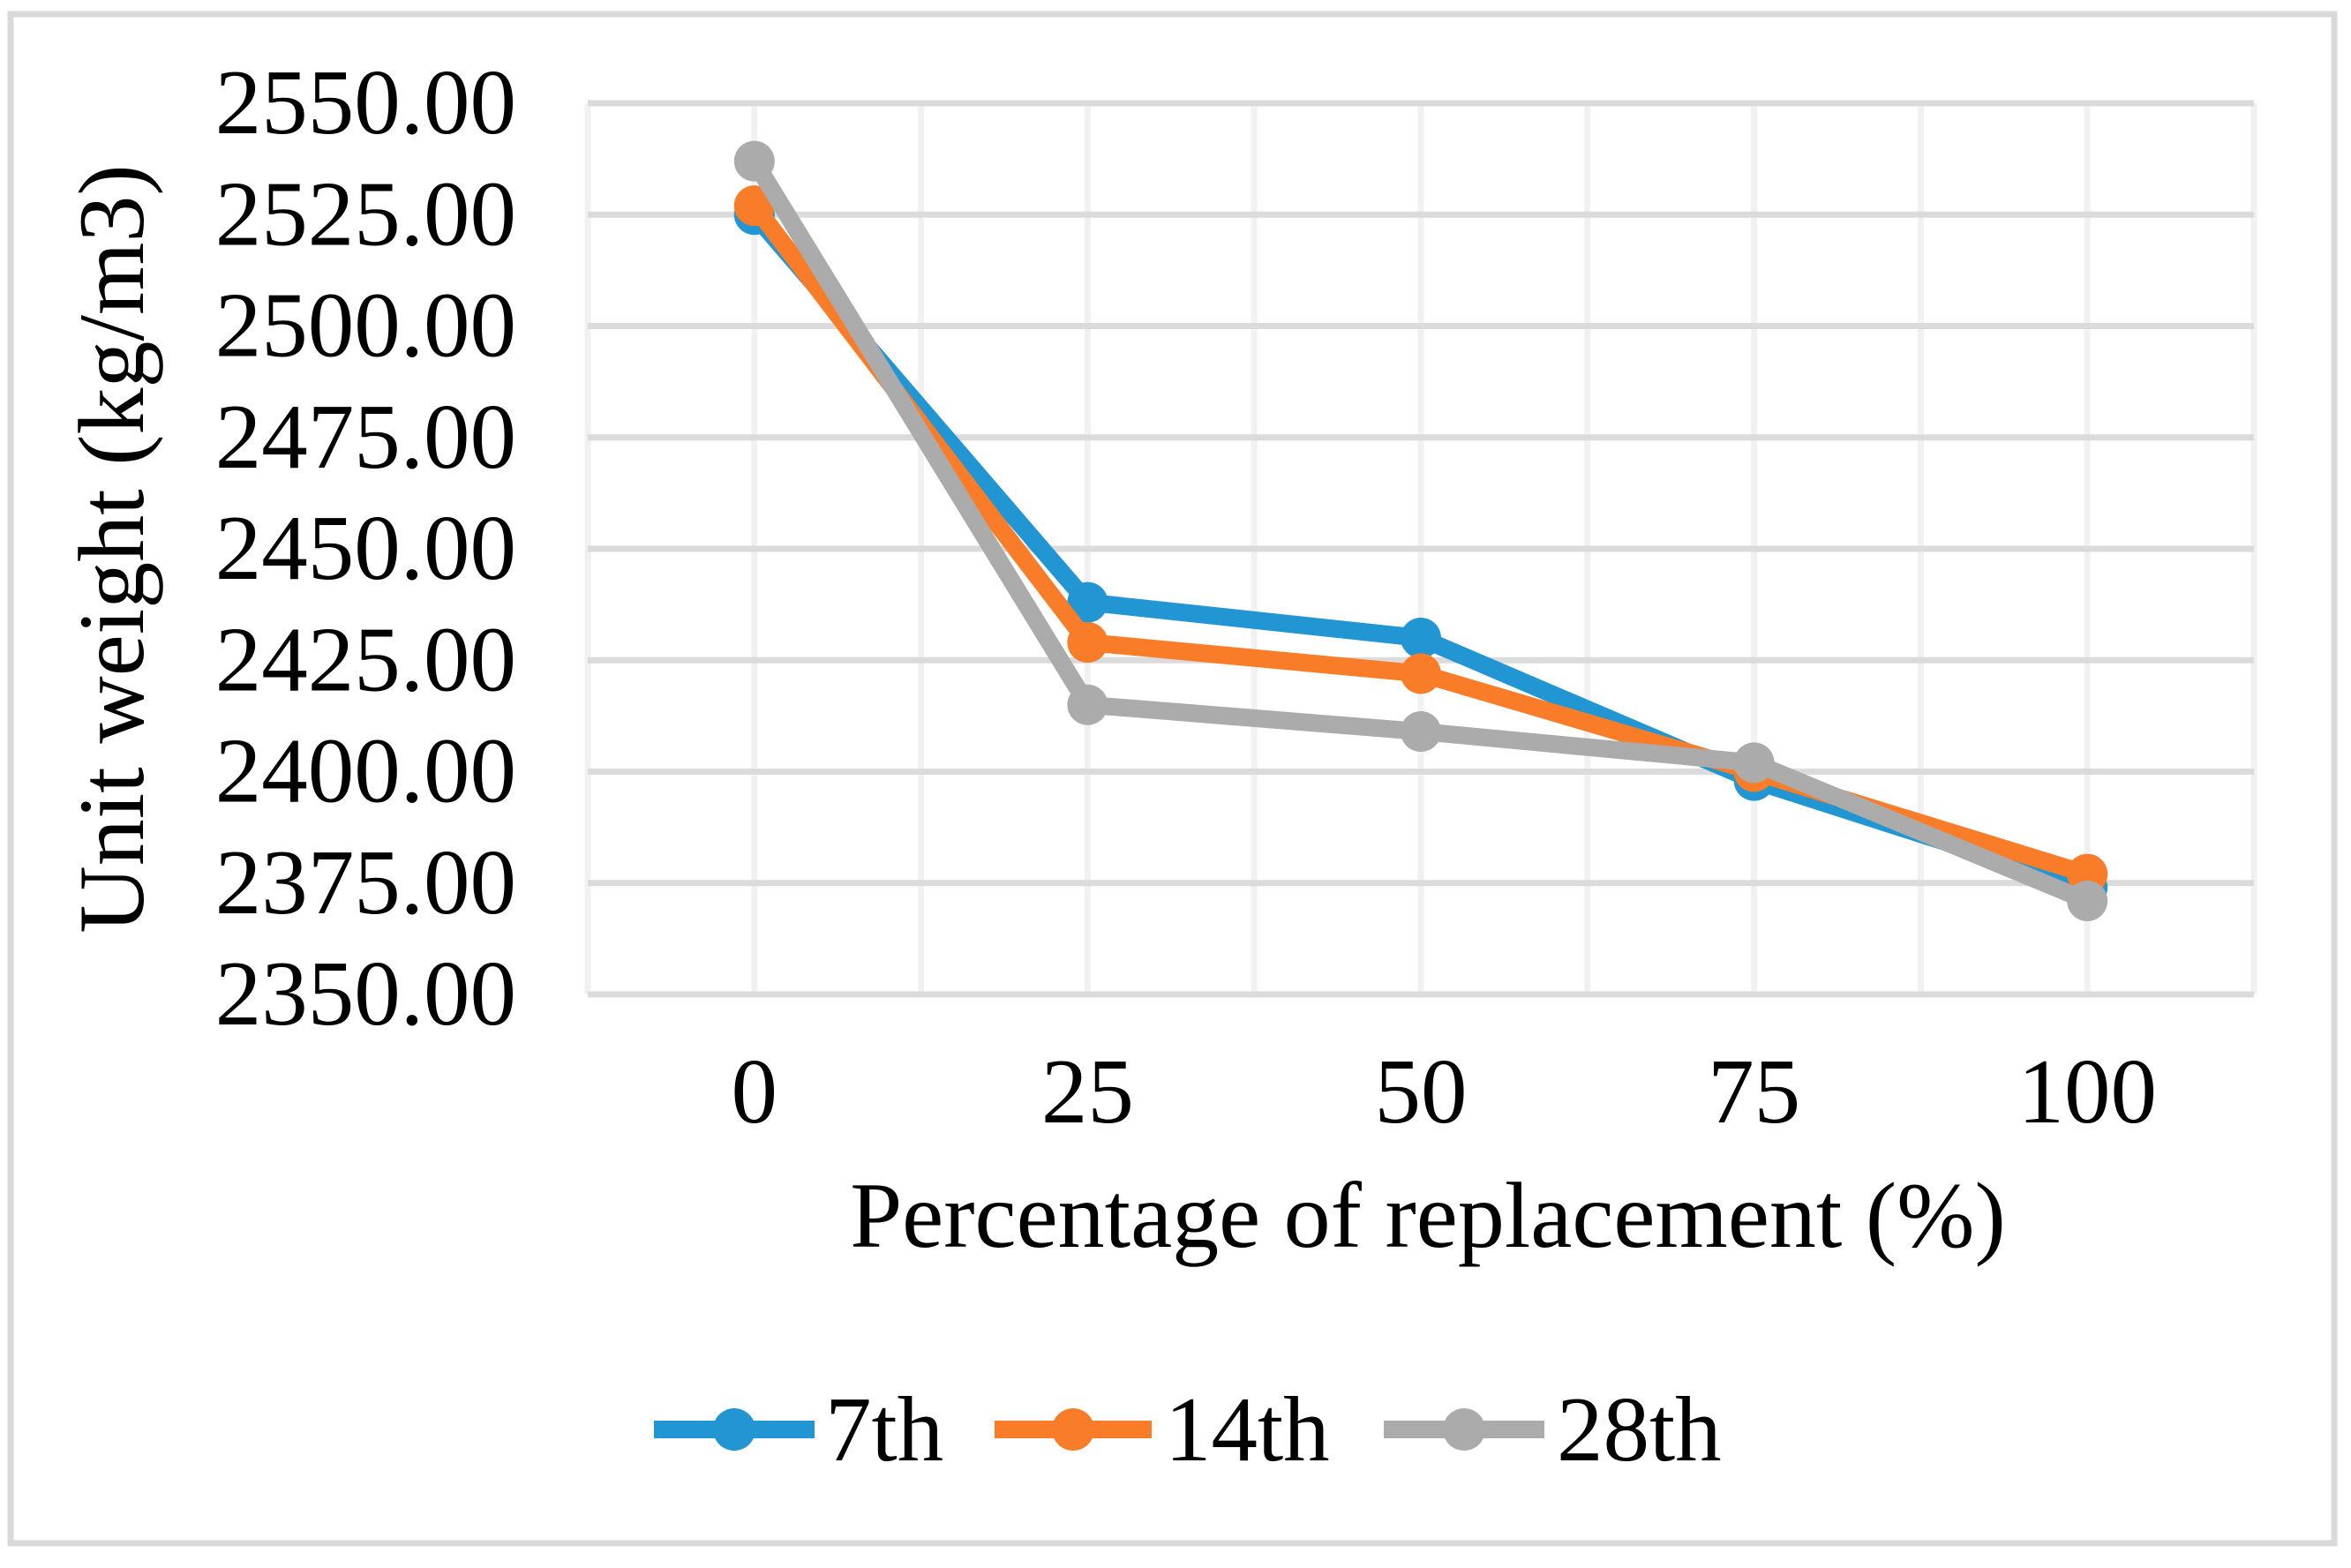  Describe the element at coordinates (1553, 1429) in the screenshot. I see `legend-item-28th: 28th` at that location.